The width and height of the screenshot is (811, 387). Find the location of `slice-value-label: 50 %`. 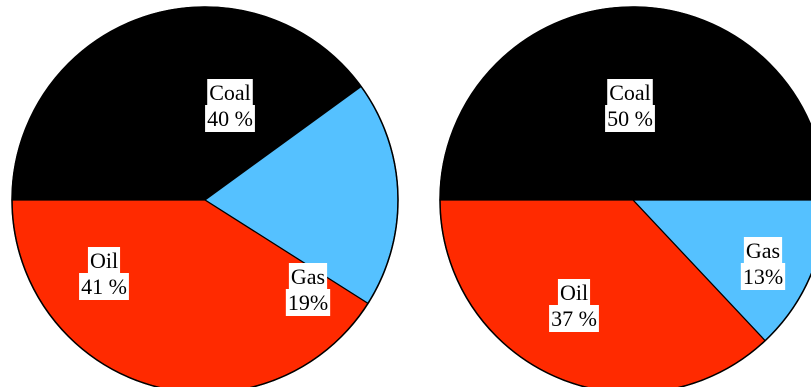

slice-value-label: 50 % is located at coordinates (630, 118).